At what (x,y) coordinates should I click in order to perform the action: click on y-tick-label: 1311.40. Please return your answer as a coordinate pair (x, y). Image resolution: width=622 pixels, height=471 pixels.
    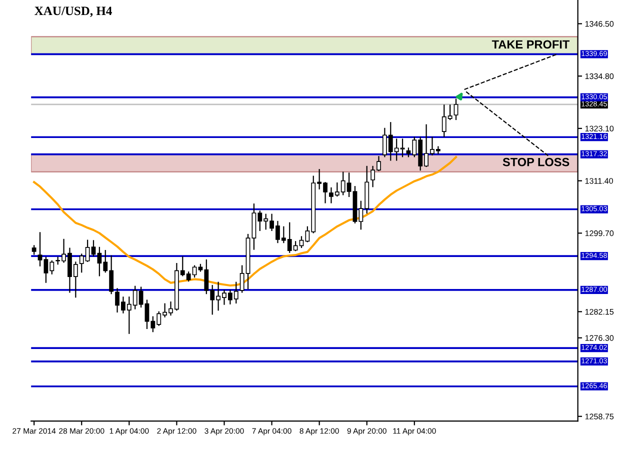
    Looking at the image, I should click on (599, 181).